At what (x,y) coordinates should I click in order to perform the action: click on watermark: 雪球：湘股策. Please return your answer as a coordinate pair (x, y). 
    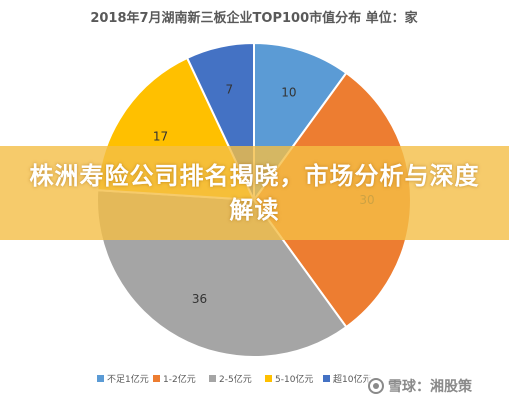
    Looking at the image, I should click on (438, 386).